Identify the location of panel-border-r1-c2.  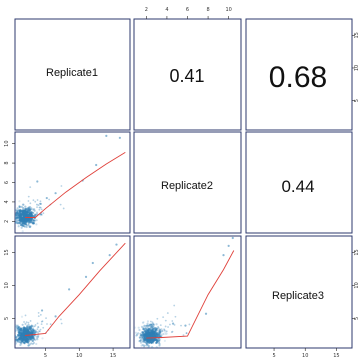
(299, 182).